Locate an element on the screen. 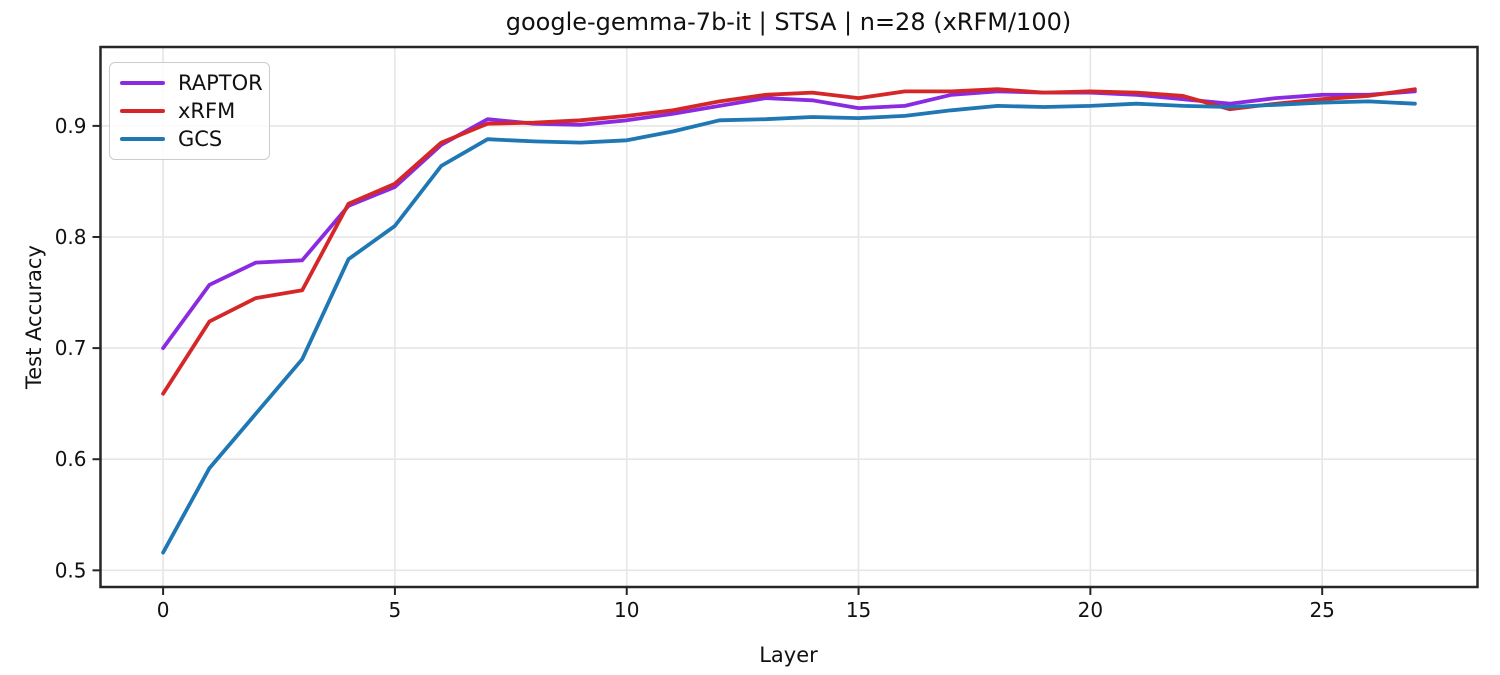  y-tick-label: 0.8 is located at coordinates (71, 237).